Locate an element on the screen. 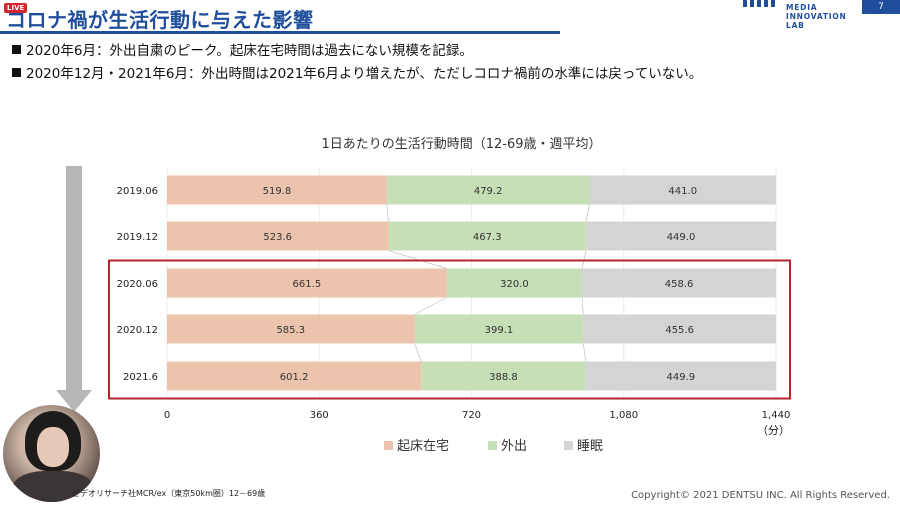 This screenshot has width=900, height=505. data-label: 519.8 is located at coordinates (277, 191).